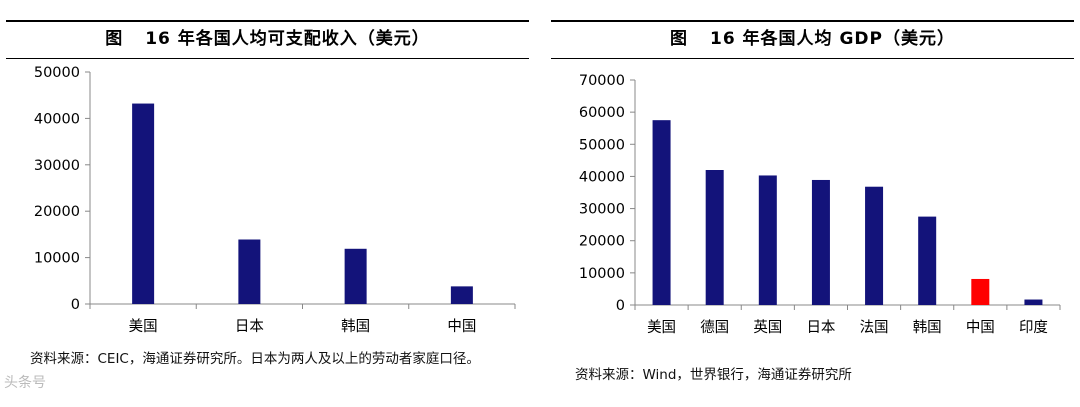 The width and height of the screenshot is (1080, 407). What do you see at coordinates (832, 39) in the screenshot?
I see `chart-title-text: 16 年各国人均 GDP（美元）` at bounding box center [832, 39].